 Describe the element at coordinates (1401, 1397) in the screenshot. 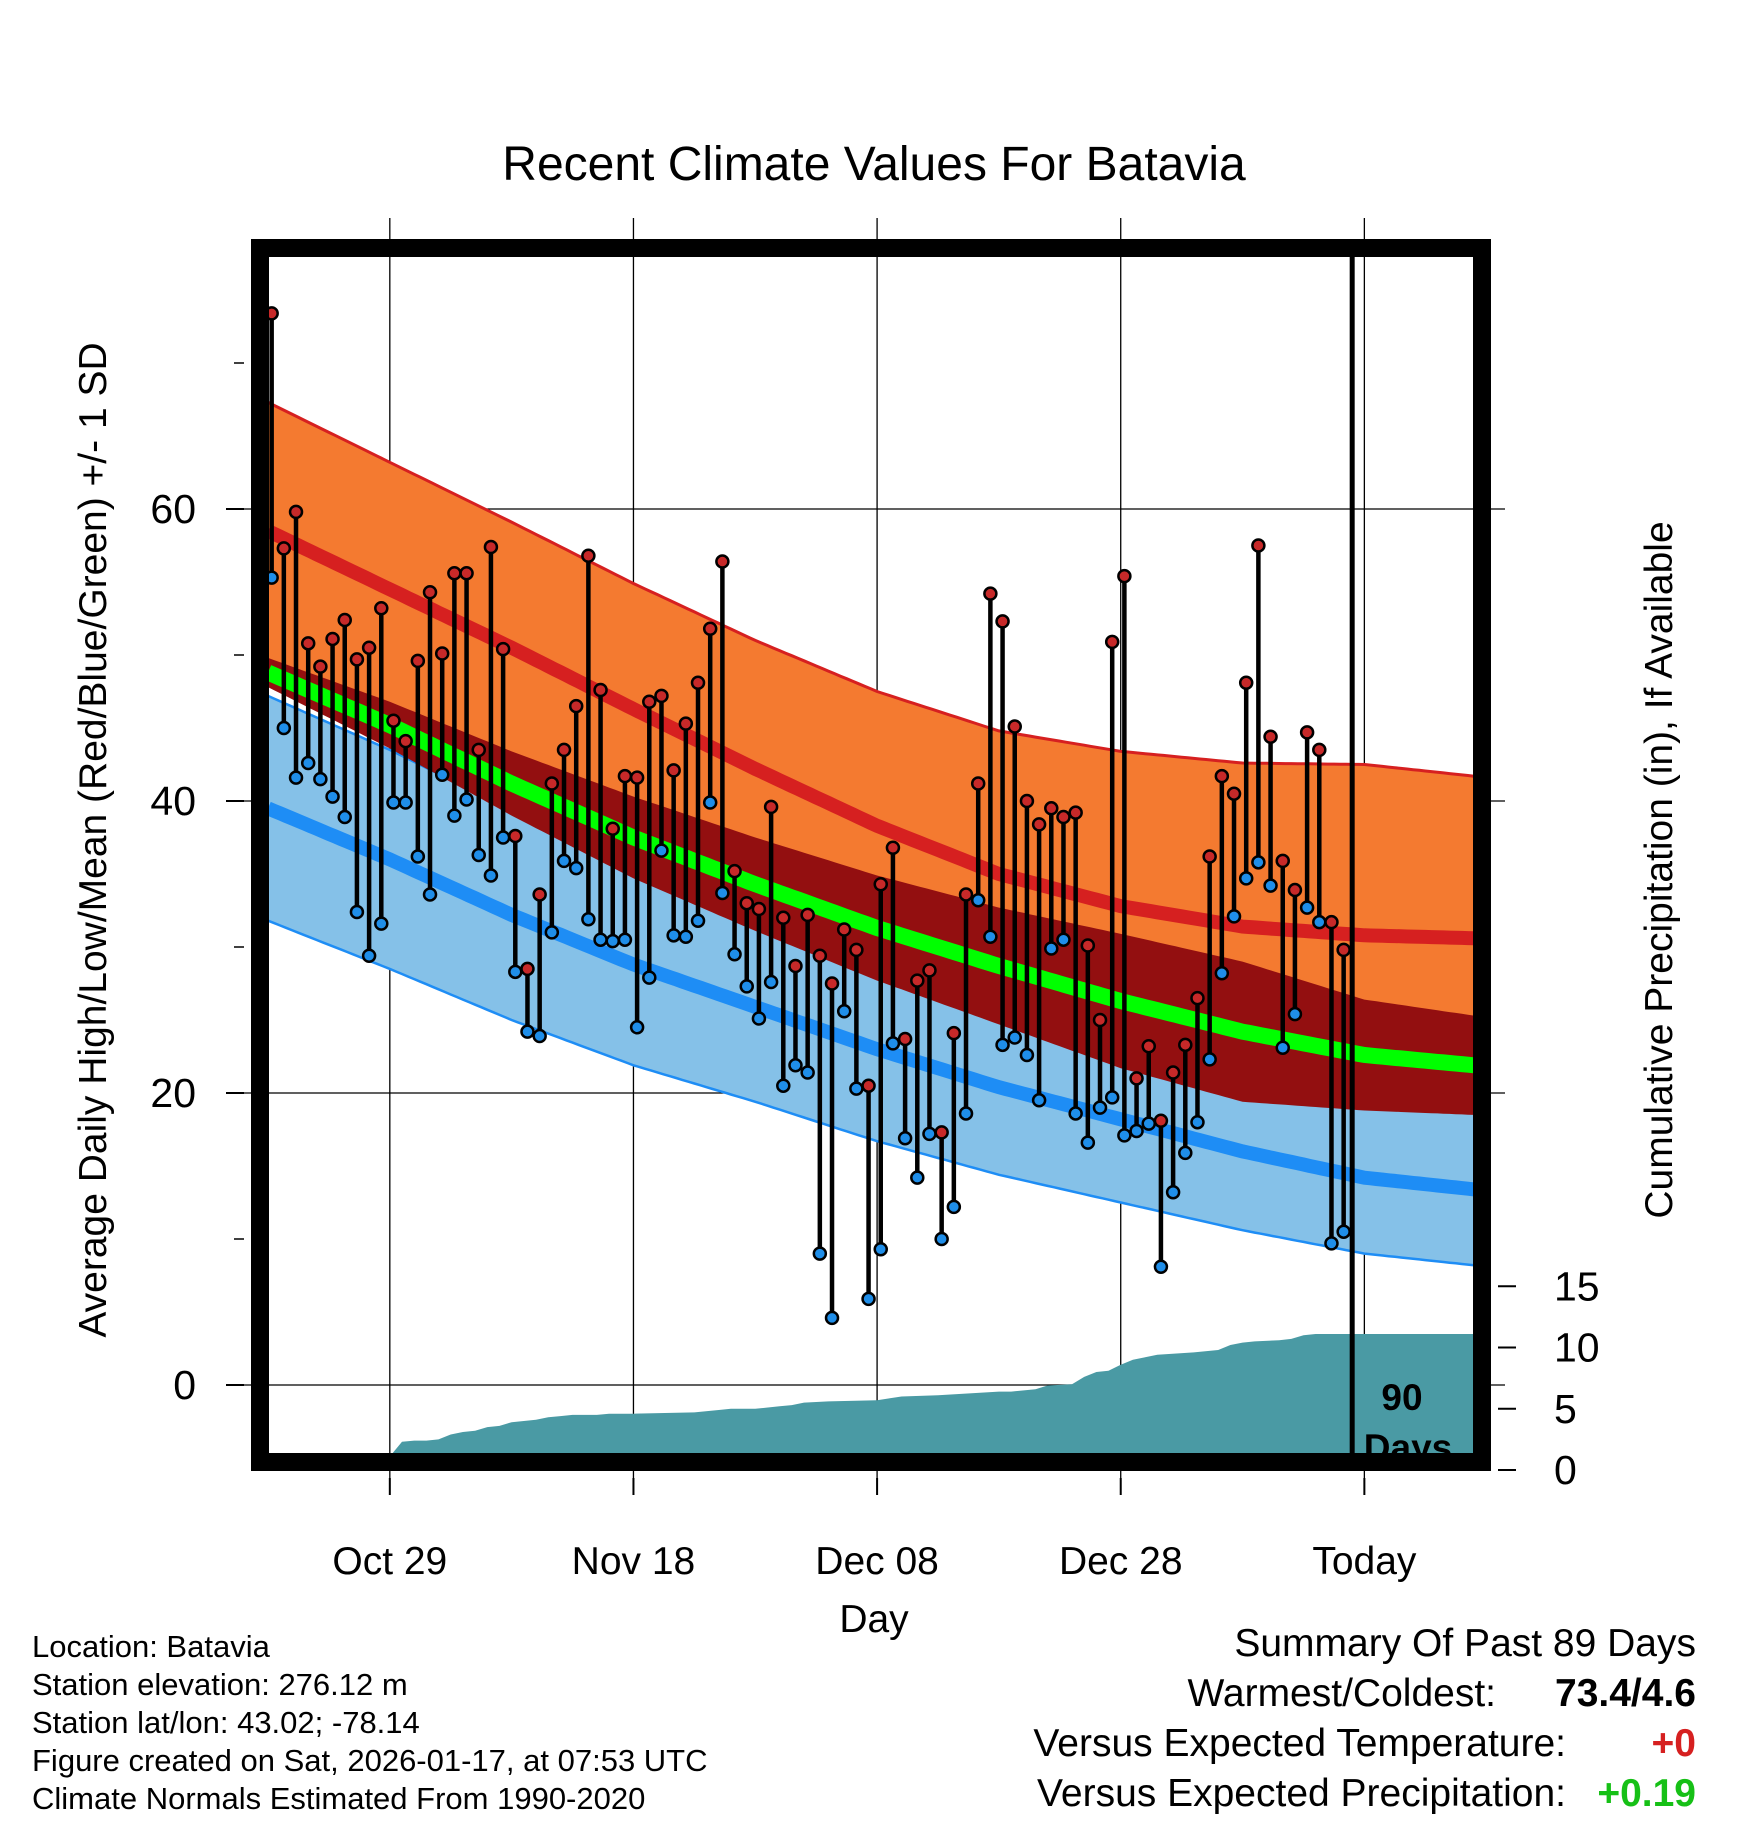

I see `today-days-number: 90` at that location.